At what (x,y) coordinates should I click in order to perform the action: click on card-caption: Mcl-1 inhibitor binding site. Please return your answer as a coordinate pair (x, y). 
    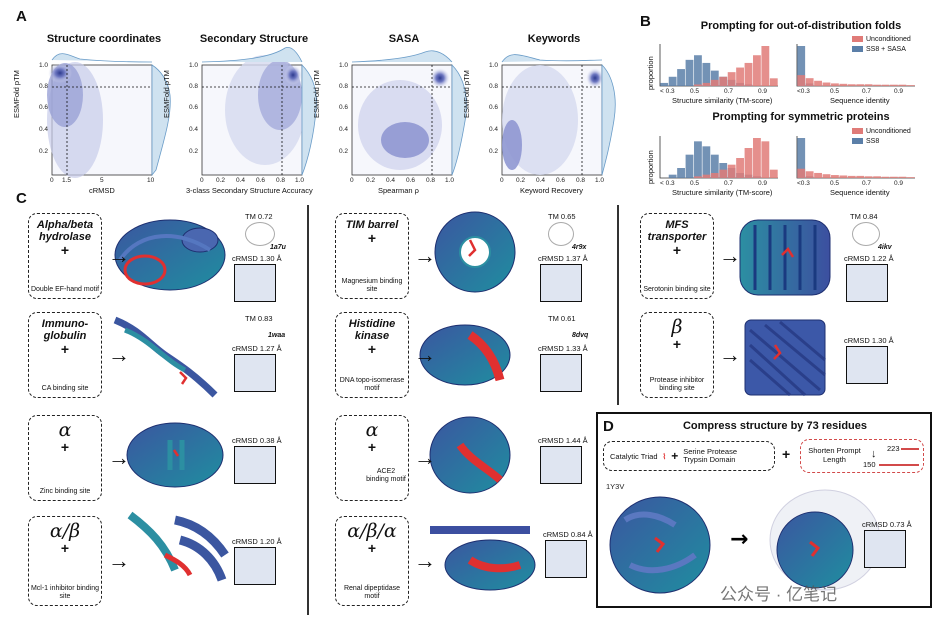
    Looking at the image, I should click on (65, 592).